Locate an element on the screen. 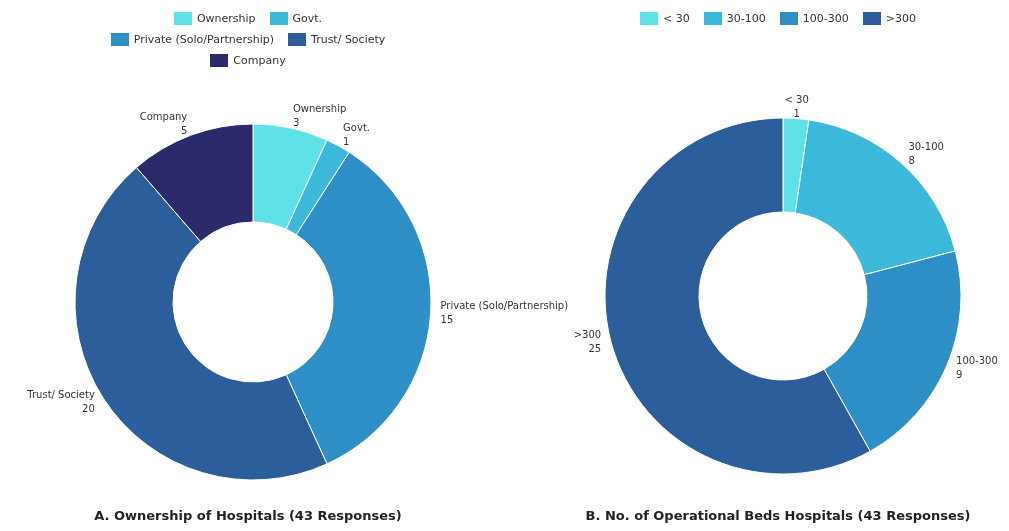  slice-label: 30-100 is located at coordinates (926, 146).